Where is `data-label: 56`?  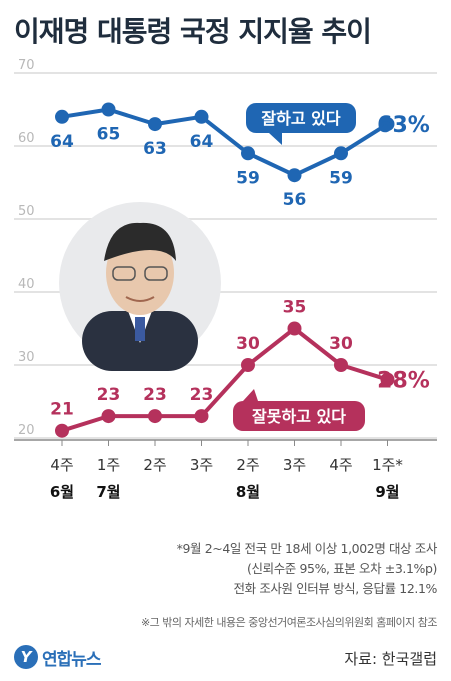
data-label: 56 is located at coordinates (295, 200).